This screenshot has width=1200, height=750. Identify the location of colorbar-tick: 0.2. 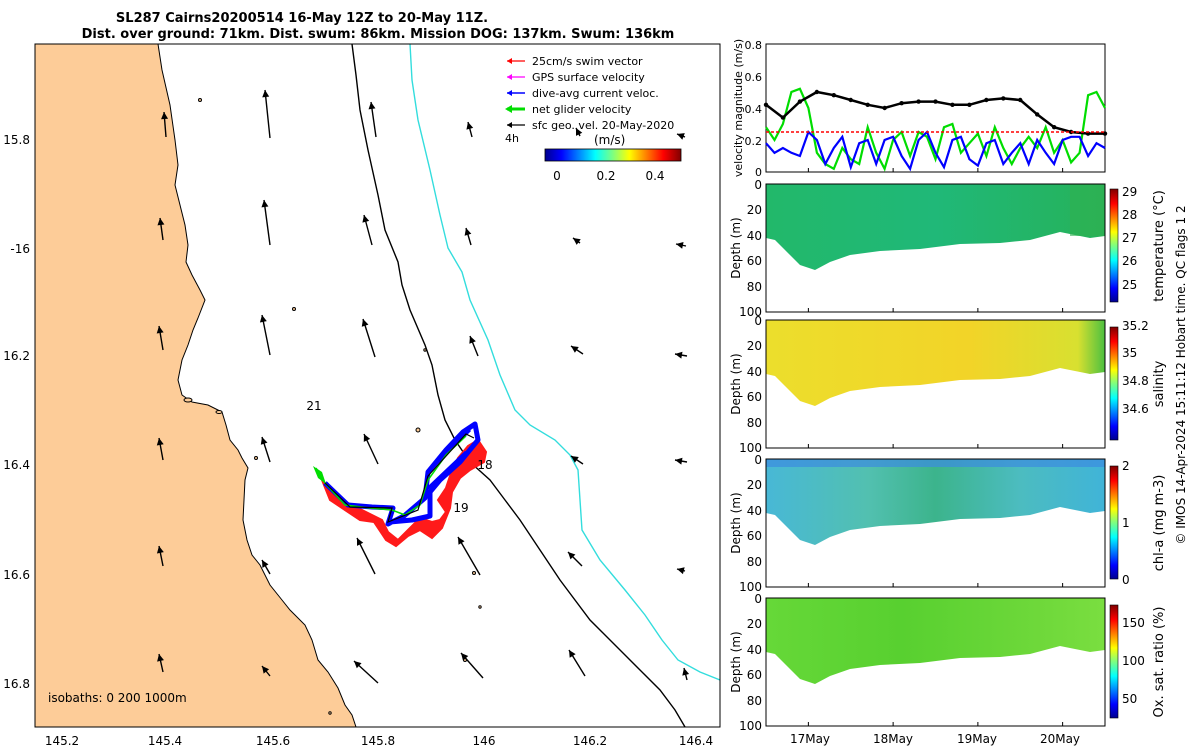
(605, 176).